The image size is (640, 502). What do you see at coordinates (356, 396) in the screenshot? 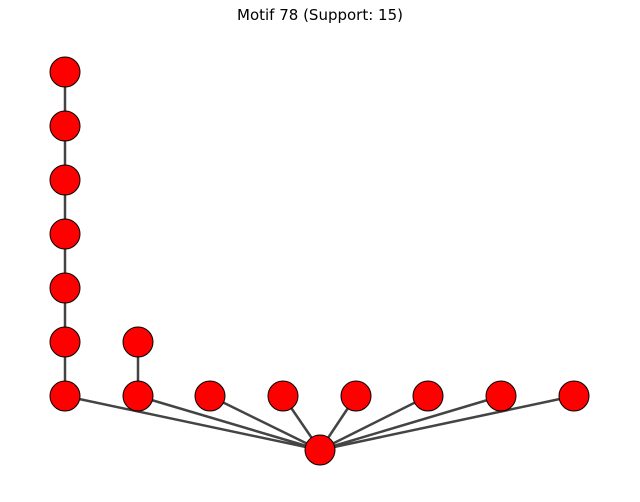
I see `node-n12` at bounding box center [356, 396].